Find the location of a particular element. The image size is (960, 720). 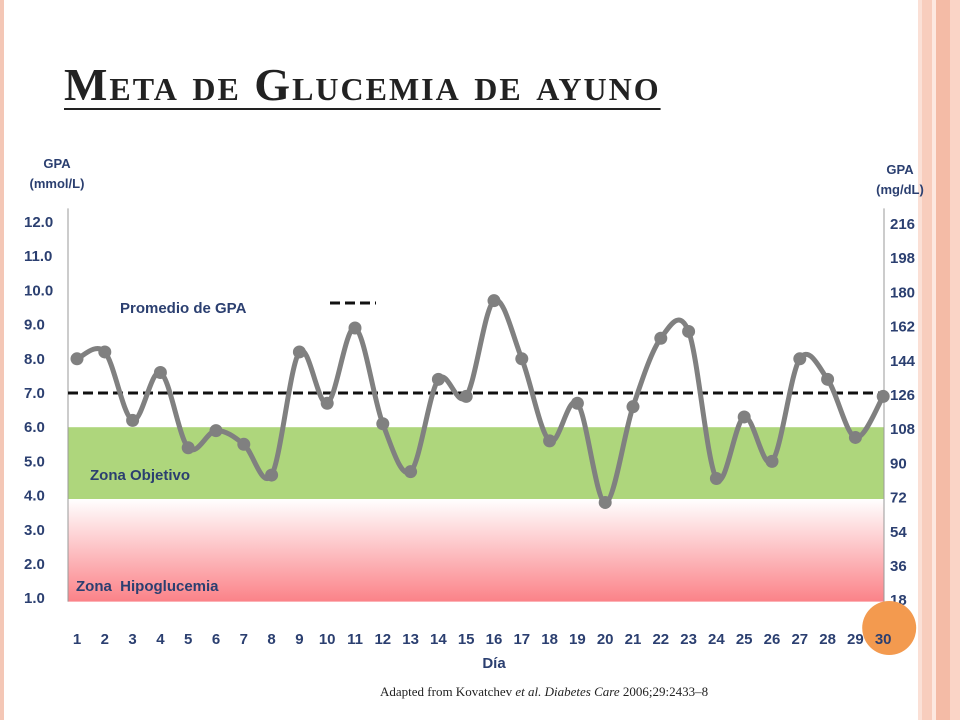

slide-frame-right is located at coordinates (939, 360).